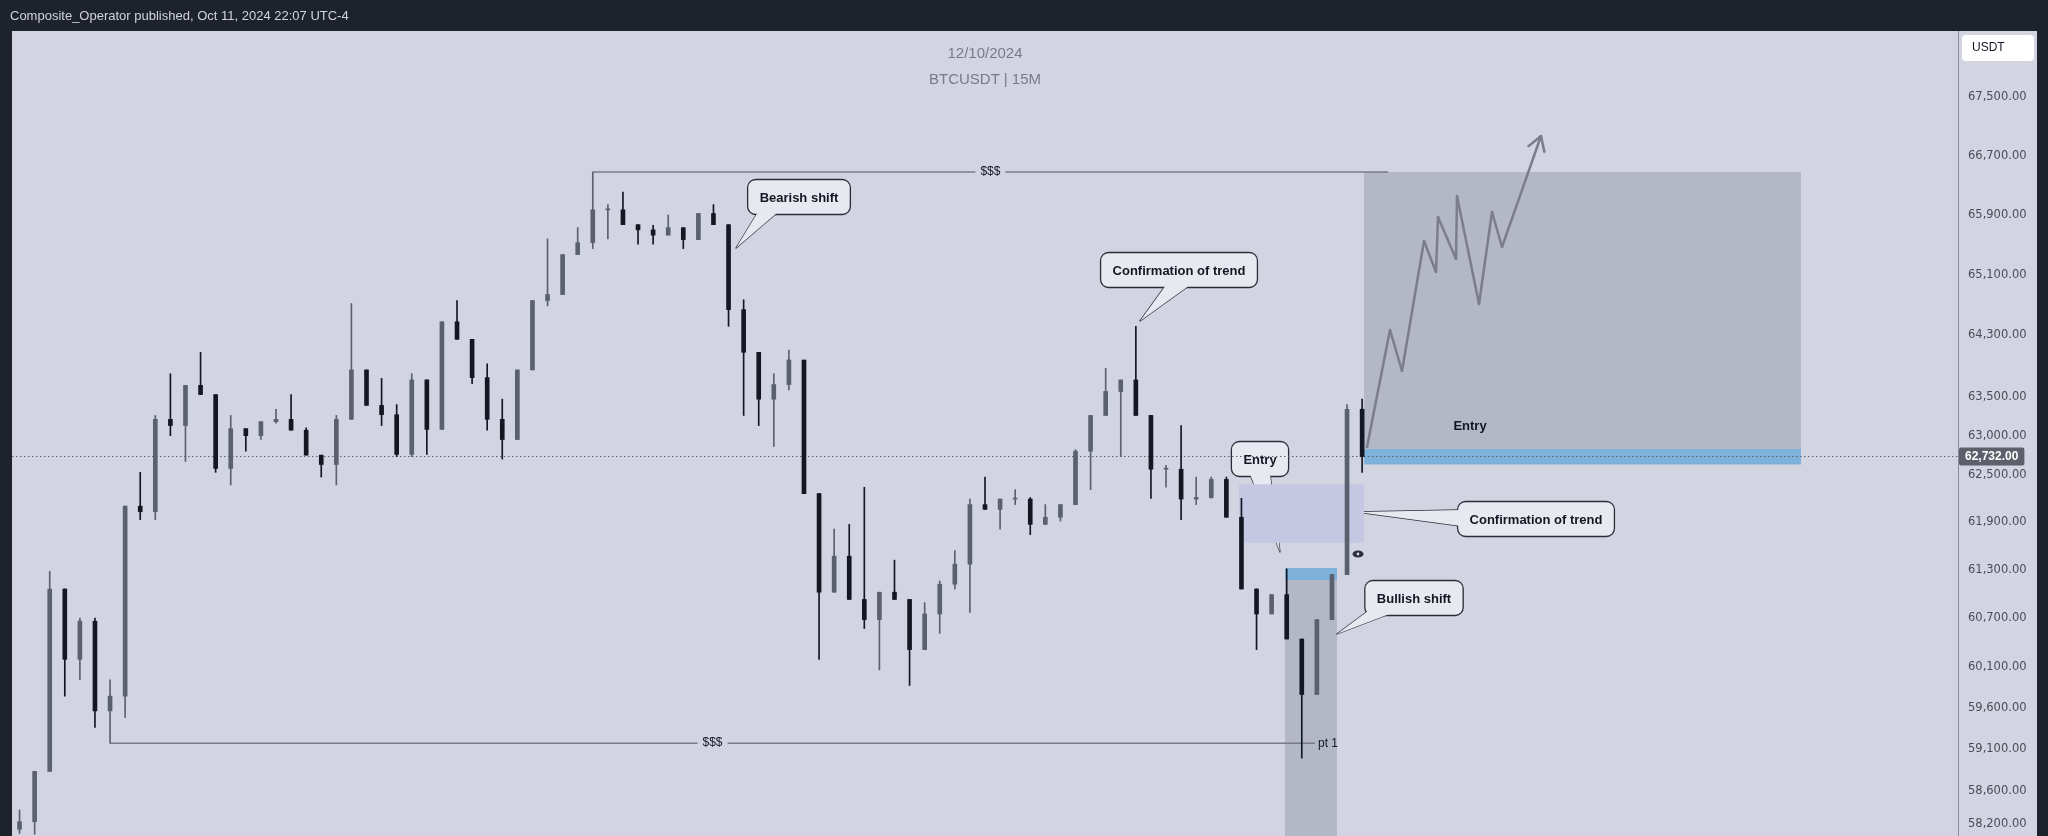  Describe the element at coordinates (1997, 616) in the screenshot. I see `y-tick-label: 60,700.00` at that location.